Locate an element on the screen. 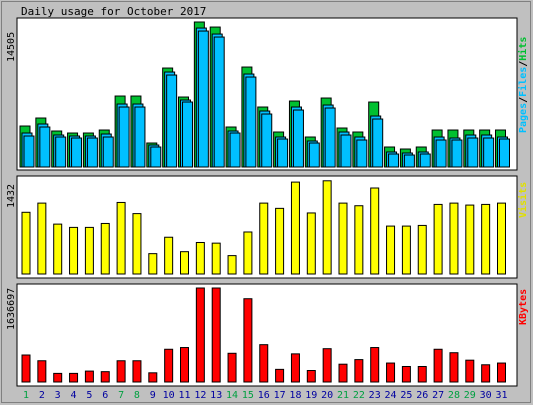 The height and width of the screenshot is (405, 533). day-label-30: 30 is located at coordinates (486, 395).